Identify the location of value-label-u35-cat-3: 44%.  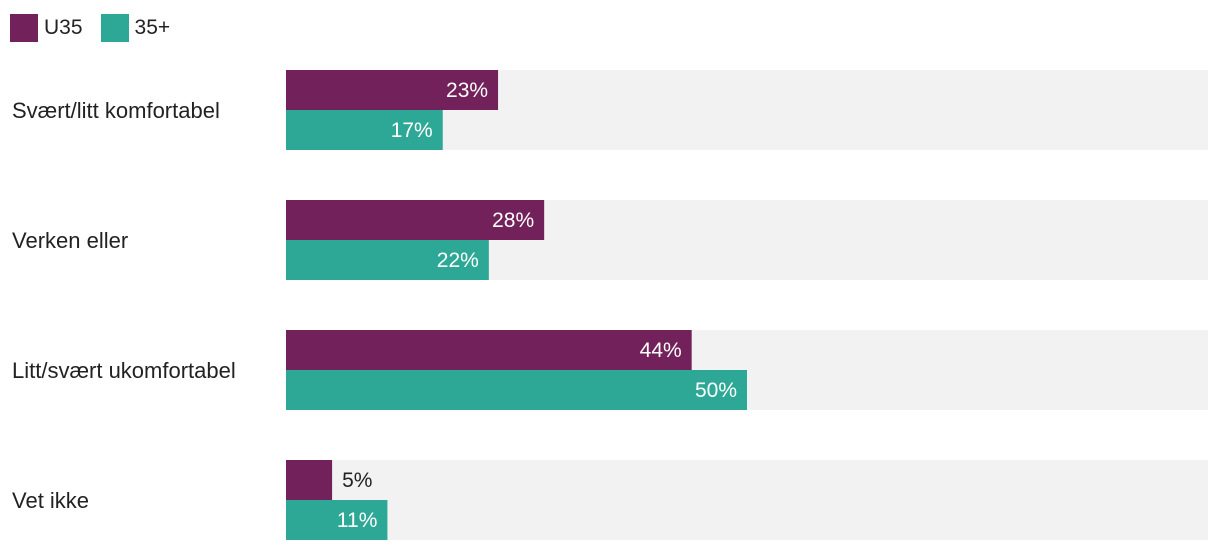
(661, 350).